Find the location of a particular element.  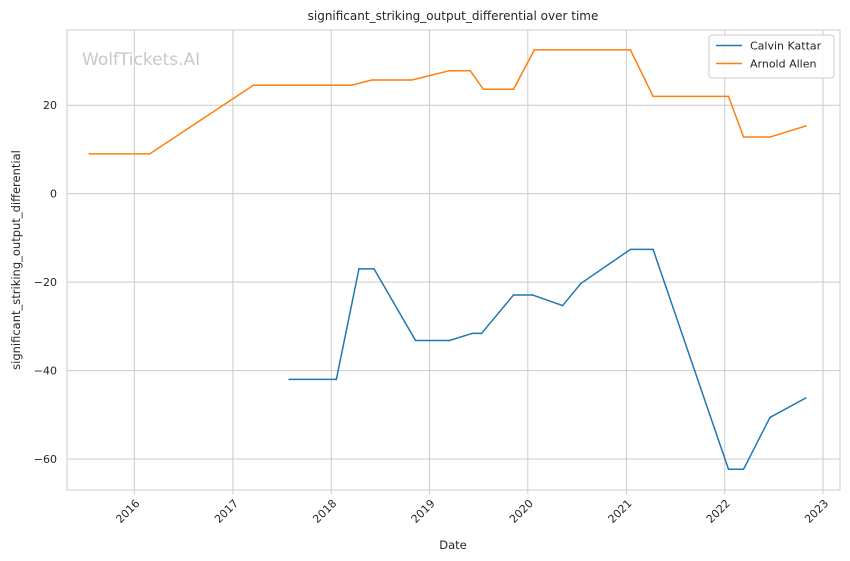

x-tick-label: 2022 is located at coordinates (718, 511).